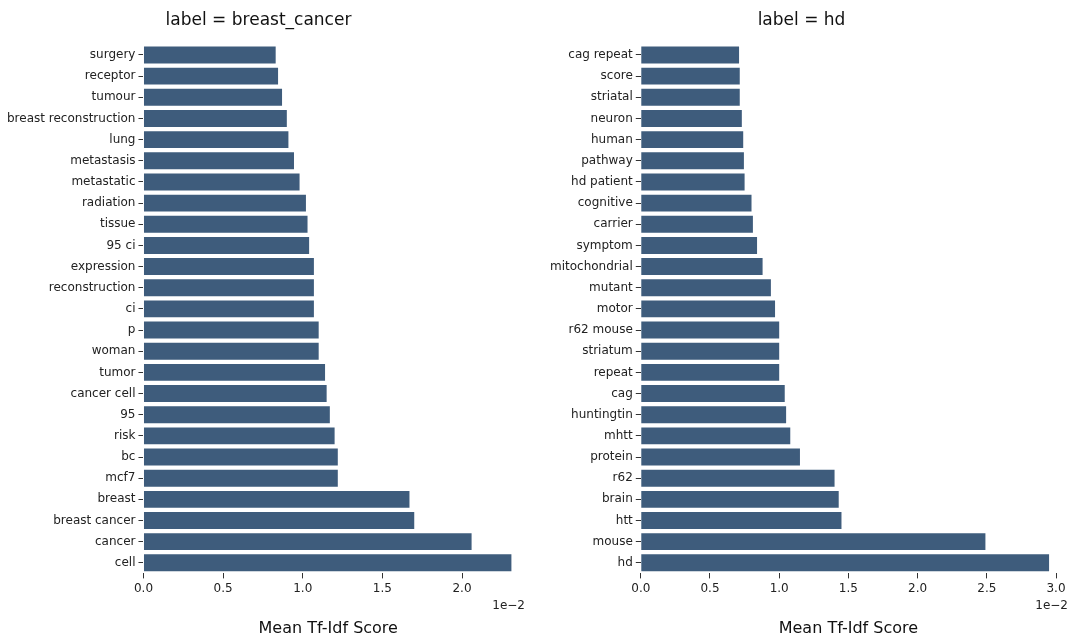  What do you see at coordinates (94, 519) in the screenshot?
I see `y-tick-label: breast cancer` at bounding box center [94, 519].